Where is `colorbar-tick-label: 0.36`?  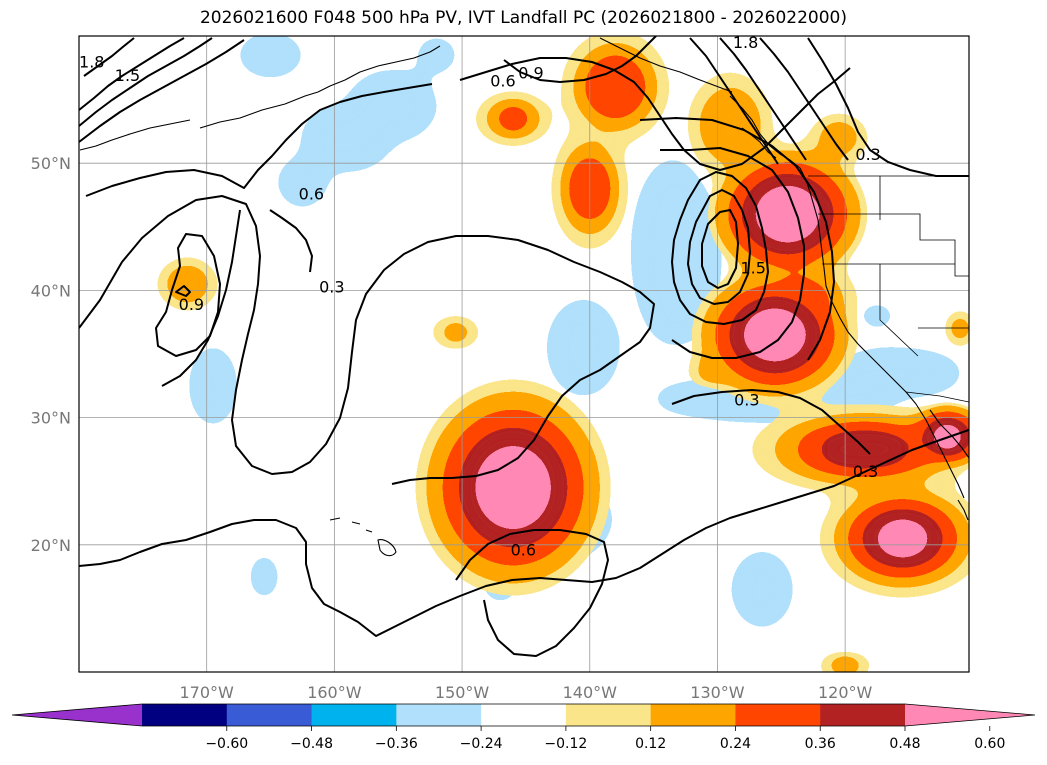 colorbar-tick-label: 0.36 is located at coordinates (820, 744).